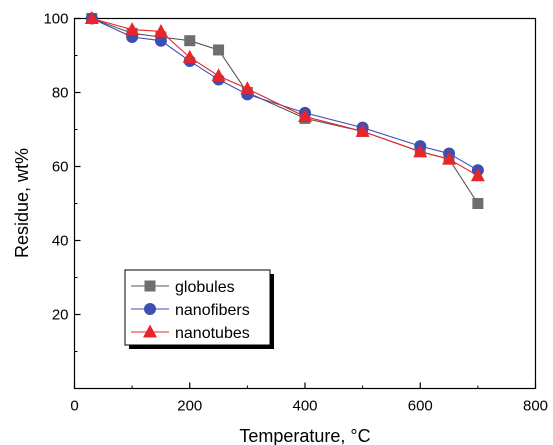 The height and width of the screenshot is (445, 553). Describe the element at coordinates (150, 309) in the screenshot. I see `legend-marker-nanofibers` at that location.